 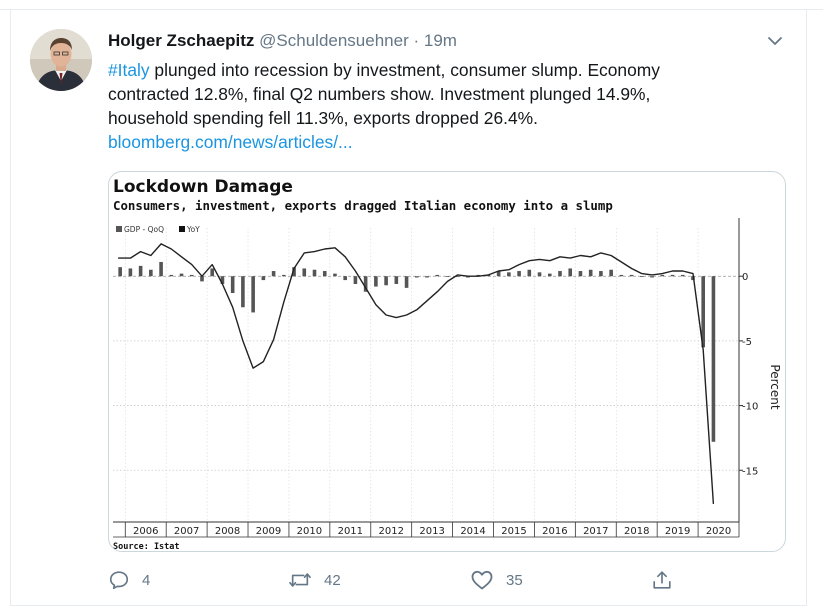 I want to click on legend-label-bars: GDP - QoQ, so click(x=144, y=229).